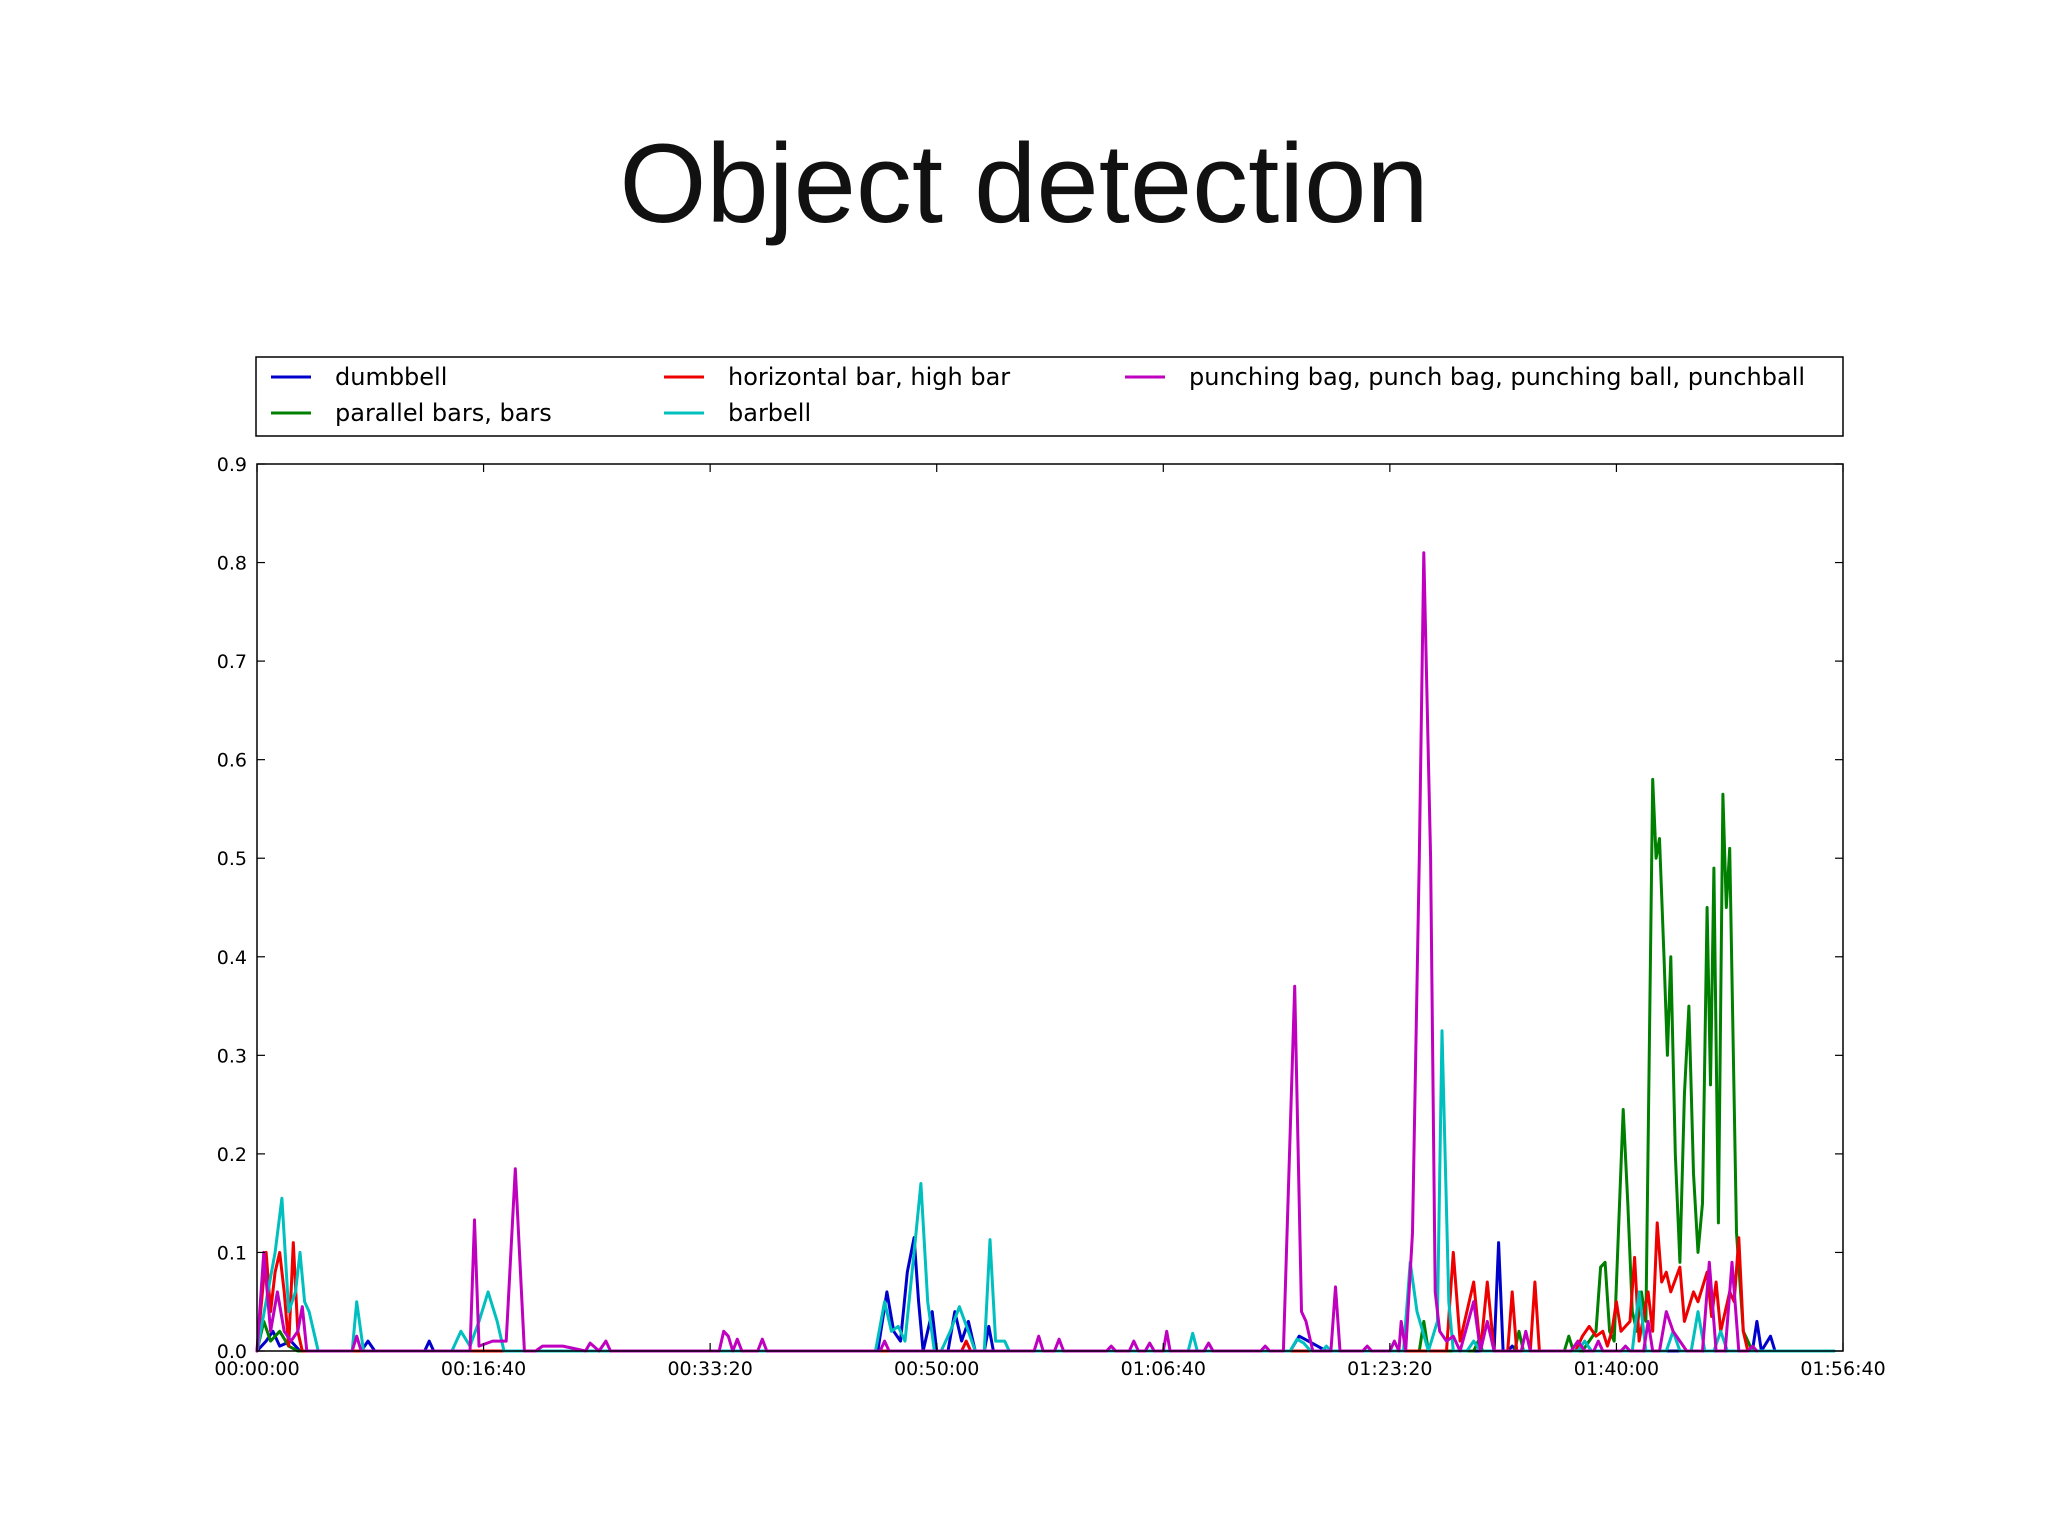  Describe the element at coordinates (232, 859) in the screenshot. I see `y-tick-label: 0.5` at that location.